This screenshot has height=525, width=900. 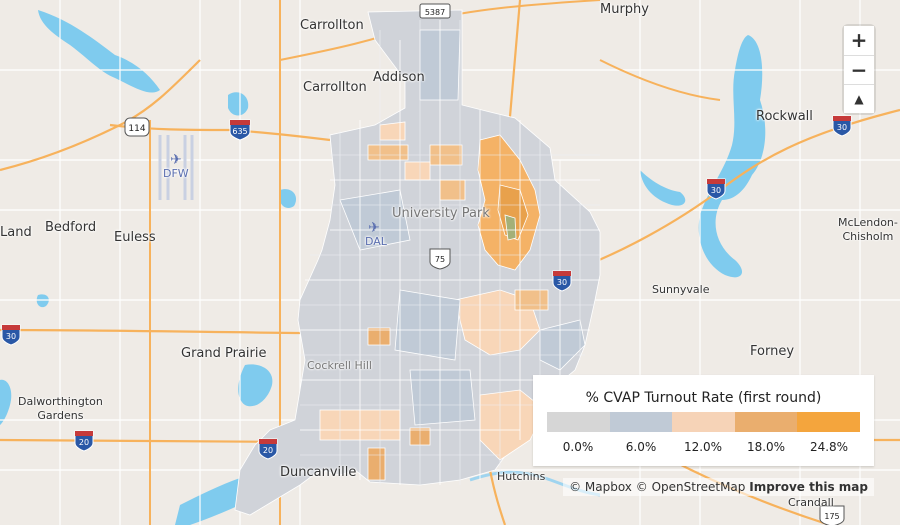 What do you see at coordinates (732, 156) in the screenshot?
I see `lake-ray-hubbard` at bounding box center [732, 156].